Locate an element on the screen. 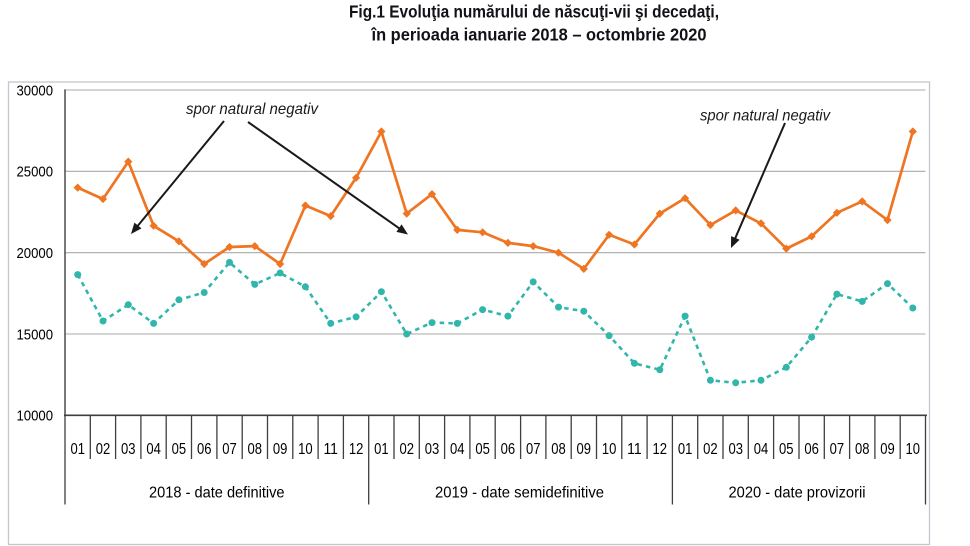 This screenshot has height=546, width=970. svg-text: 25000 is located at coordinates (35, 172).